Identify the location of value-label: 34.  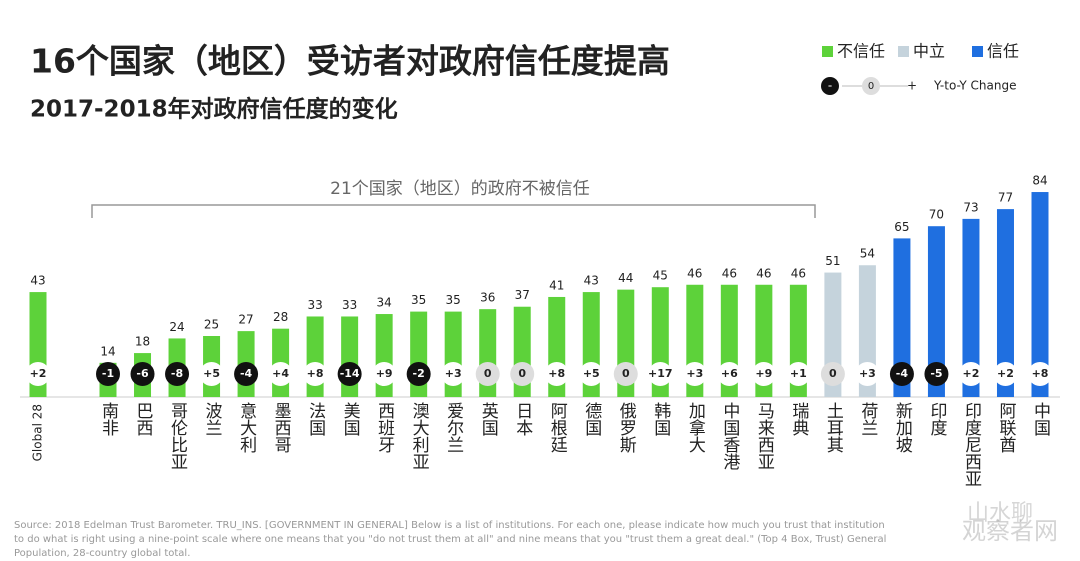
(384, 303).